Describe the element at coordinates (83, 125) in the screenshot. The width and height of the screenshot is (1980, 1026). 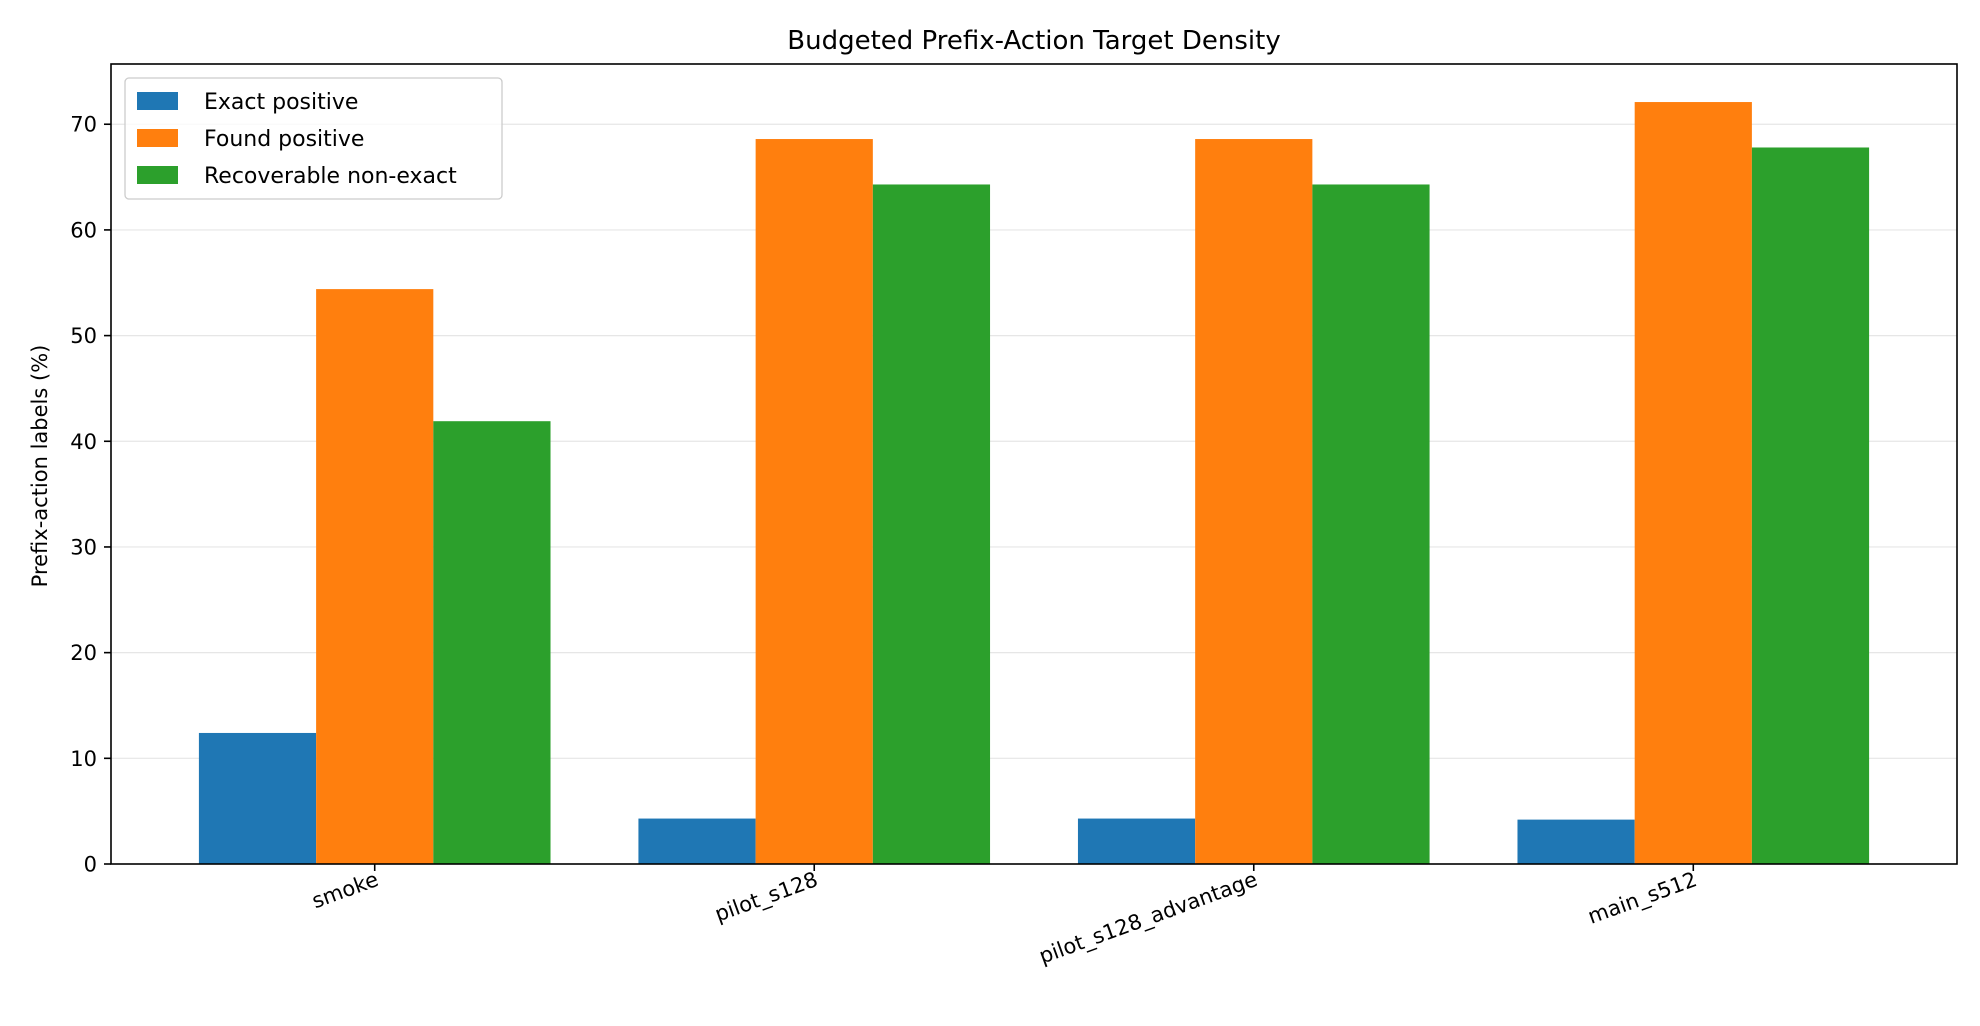
I see `y-tick-label: 70` at that location.